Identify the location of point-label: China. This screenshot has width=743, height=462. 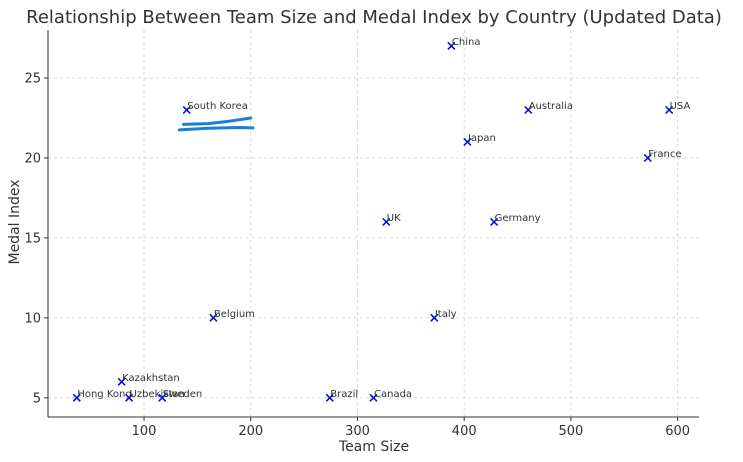
(466, 42).